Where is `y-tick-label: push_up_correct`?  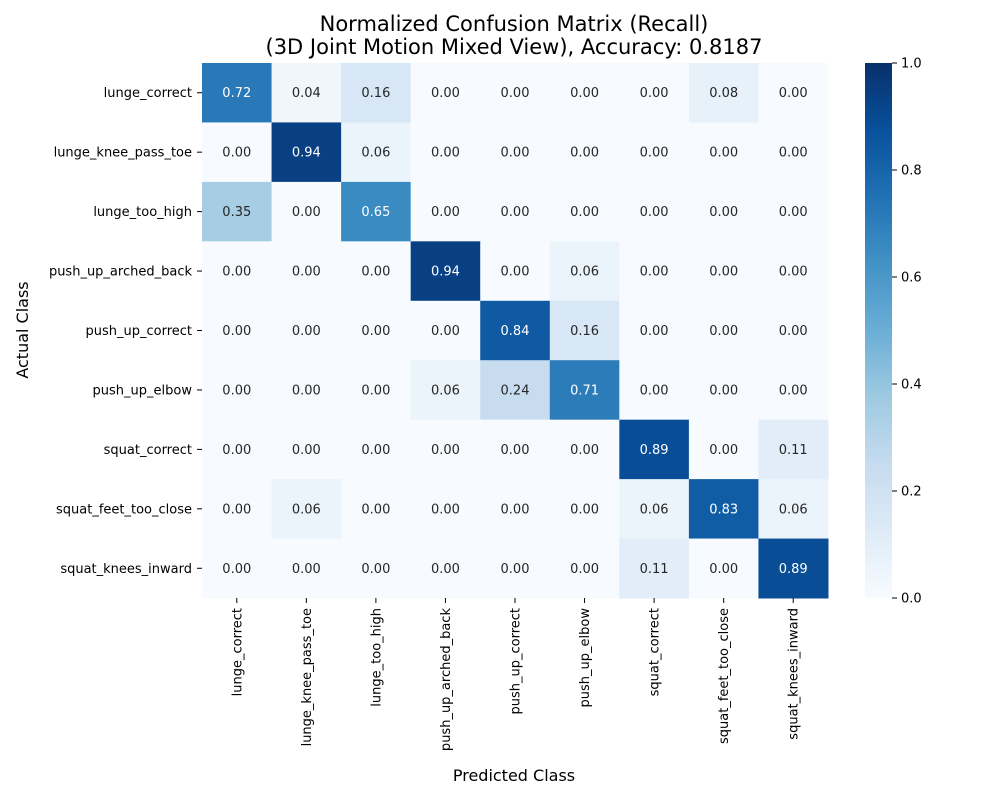
y-tick-label: push_up_correct is located at coordinates (138, 331).